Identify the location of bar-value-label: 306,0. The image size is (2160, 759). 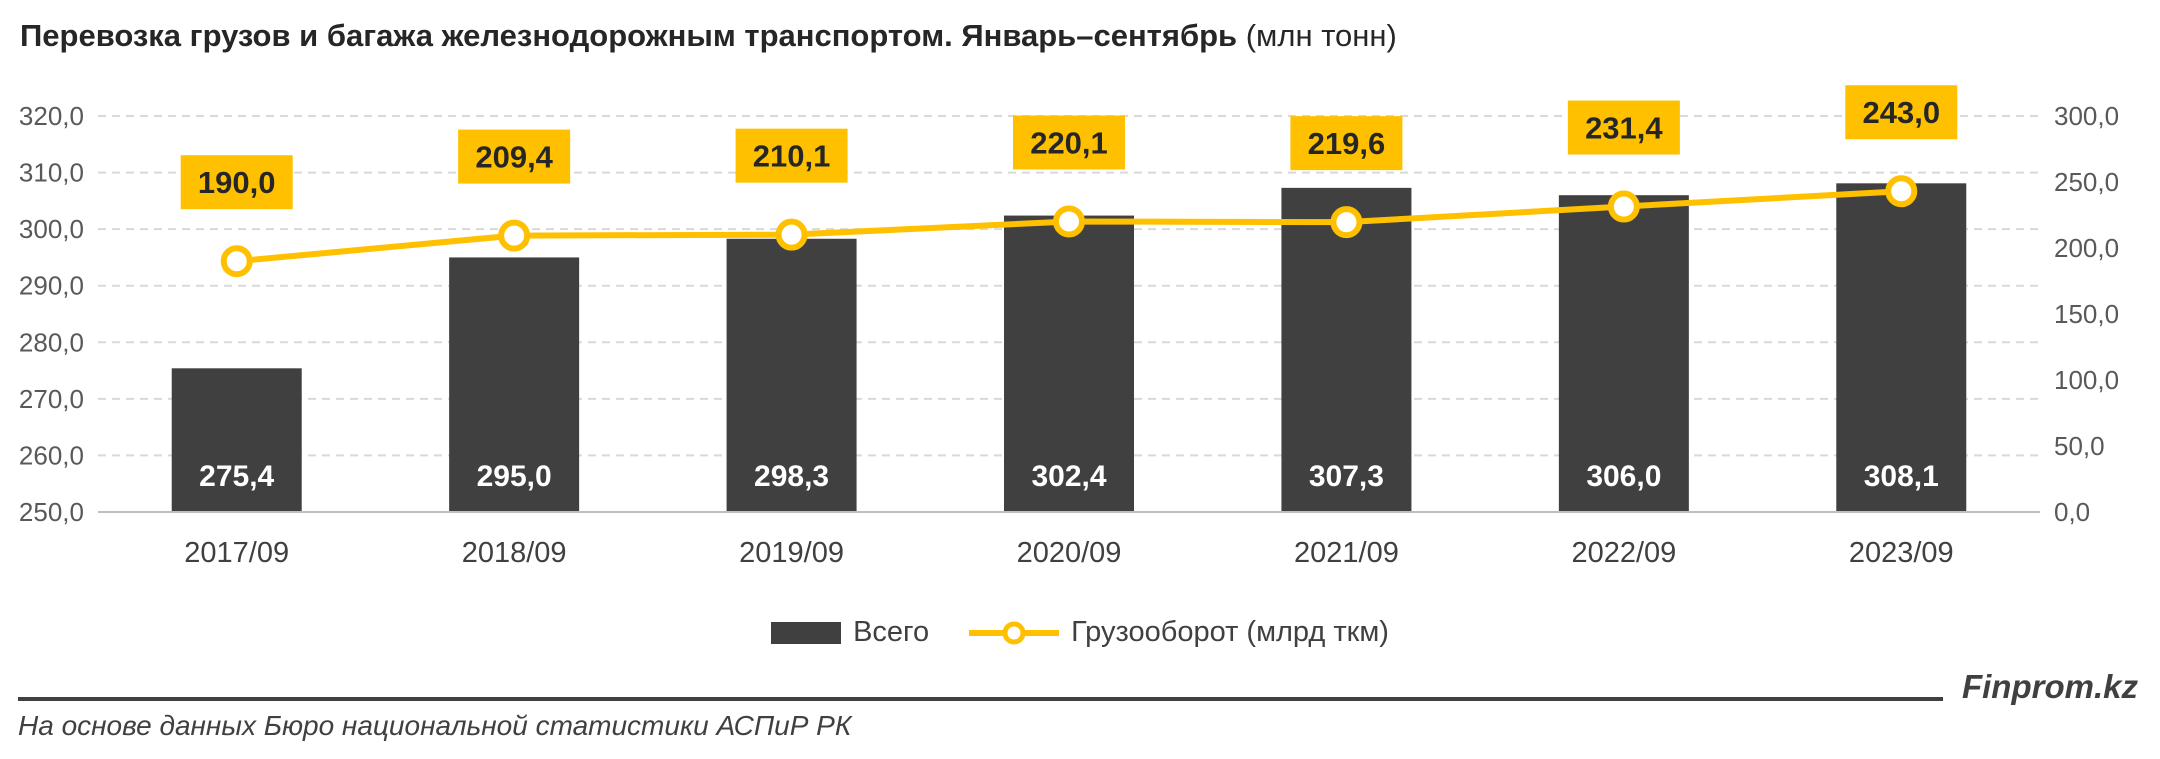
(1623, 476).